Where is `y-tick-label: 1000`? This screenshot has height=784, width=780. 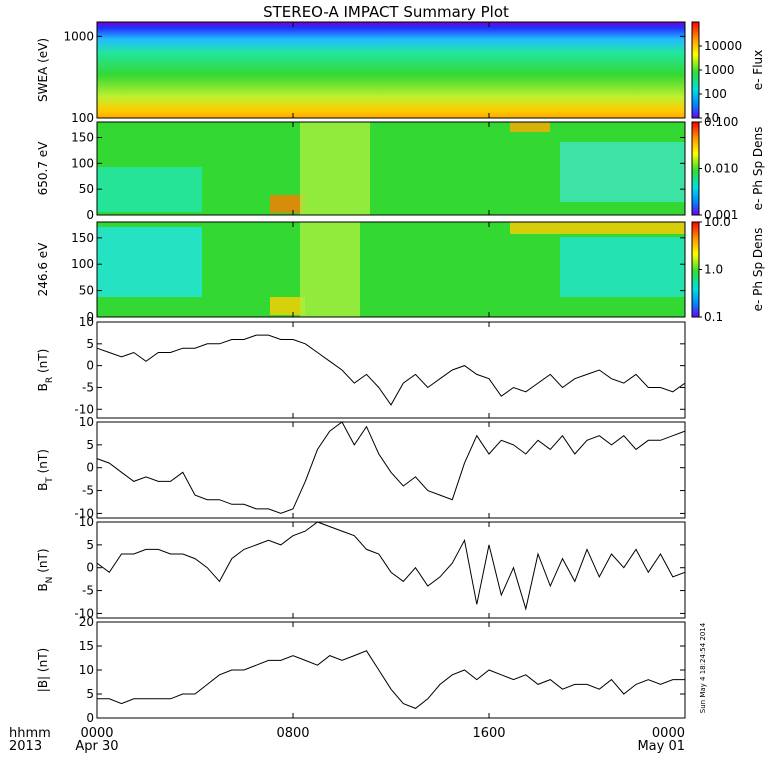
y-tick-label: 1000 is located at coordinates (78, 36).